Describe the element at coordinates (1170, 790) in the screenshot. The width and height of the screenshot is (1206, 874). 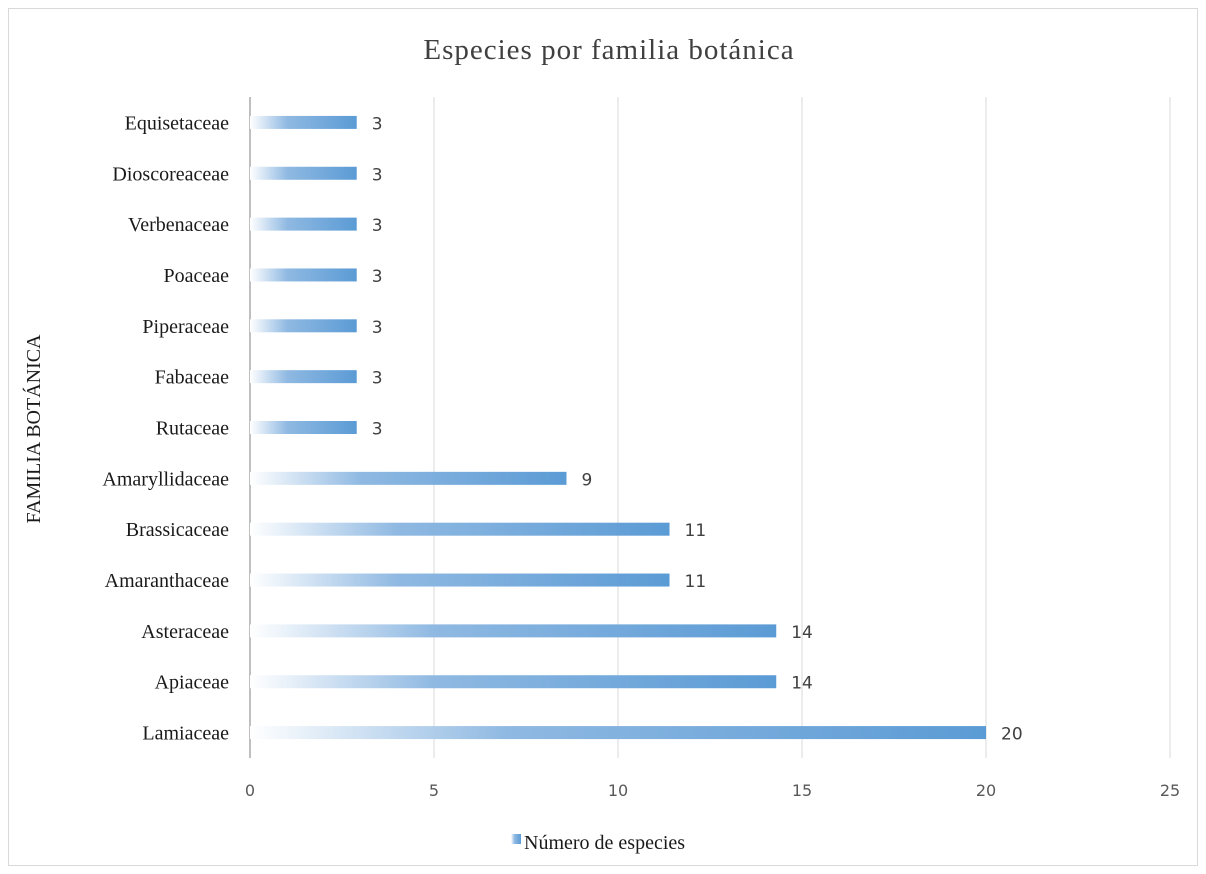
I see `x-tick-label: 25` at that location.